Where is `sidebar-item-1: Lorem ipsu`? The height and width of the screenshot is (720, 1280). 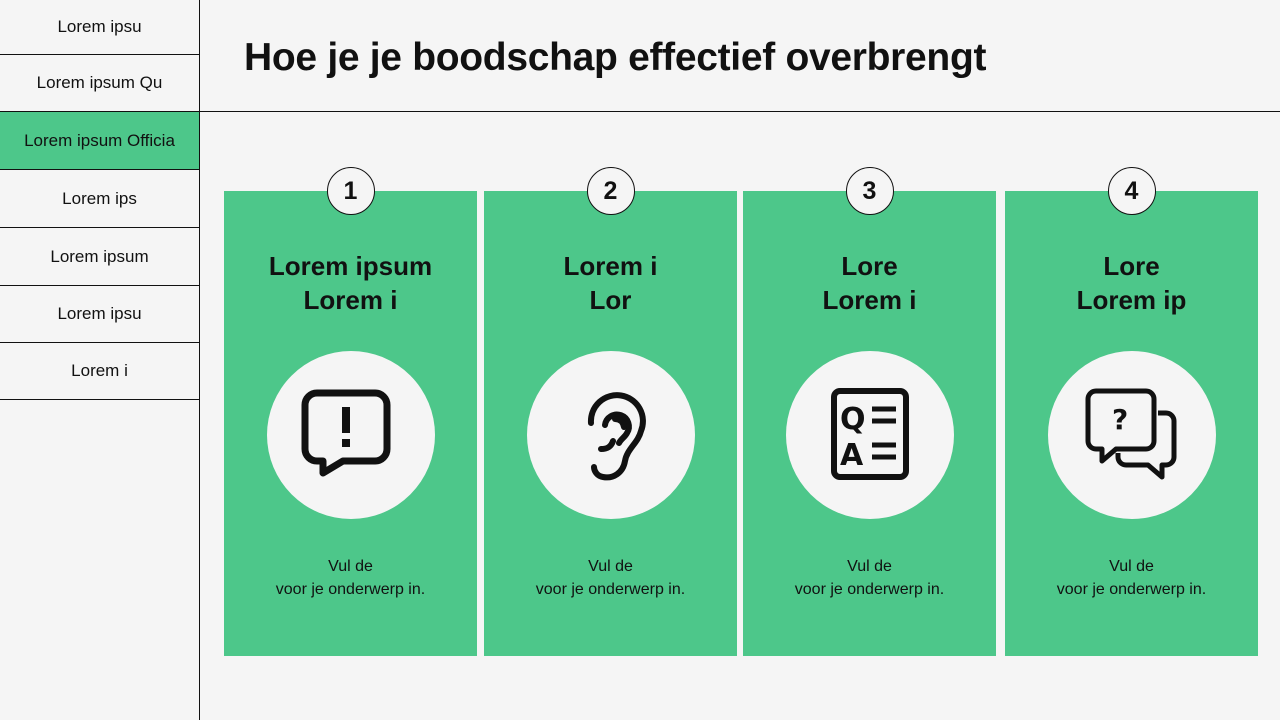 sidebar-item-1: Lorem ipsu is located at coordinates (99, 27).